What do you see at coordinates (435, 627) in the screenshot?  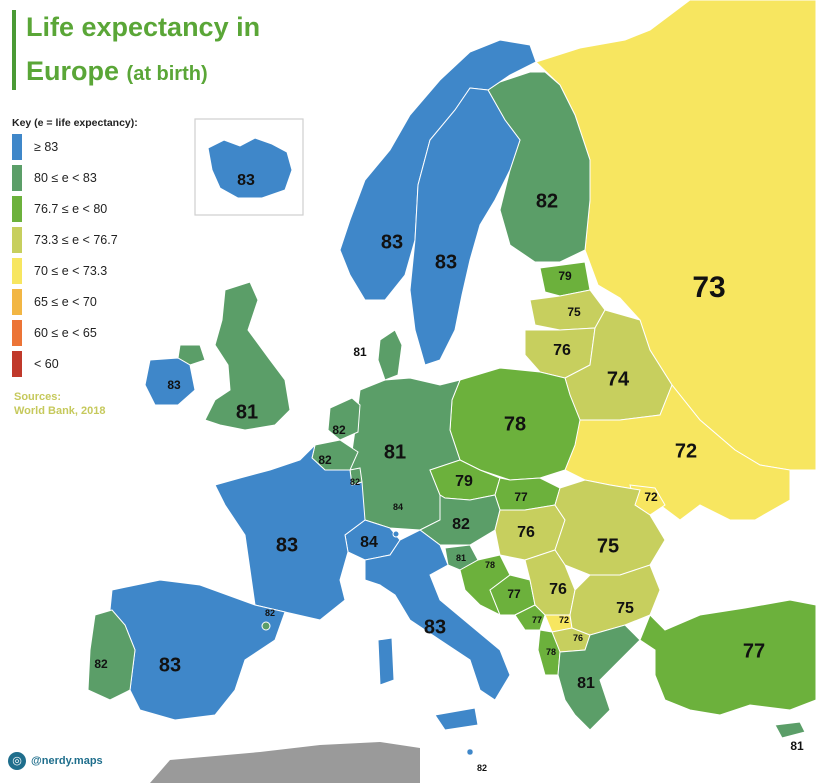 I see `country-label-italy: 83` at bounding box center [435, 627].